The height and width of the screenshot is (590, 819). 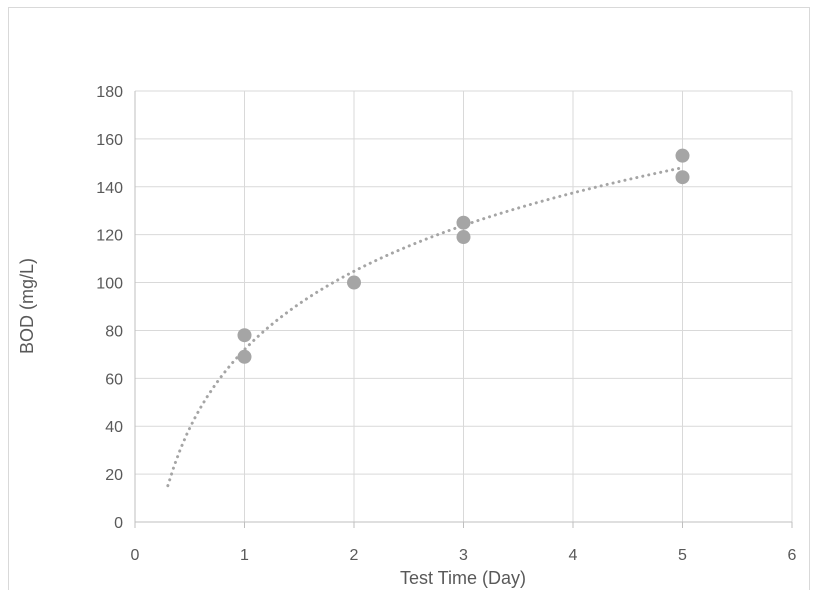 I want to click on y-tick-label: 180, so click(x=109, y=92).